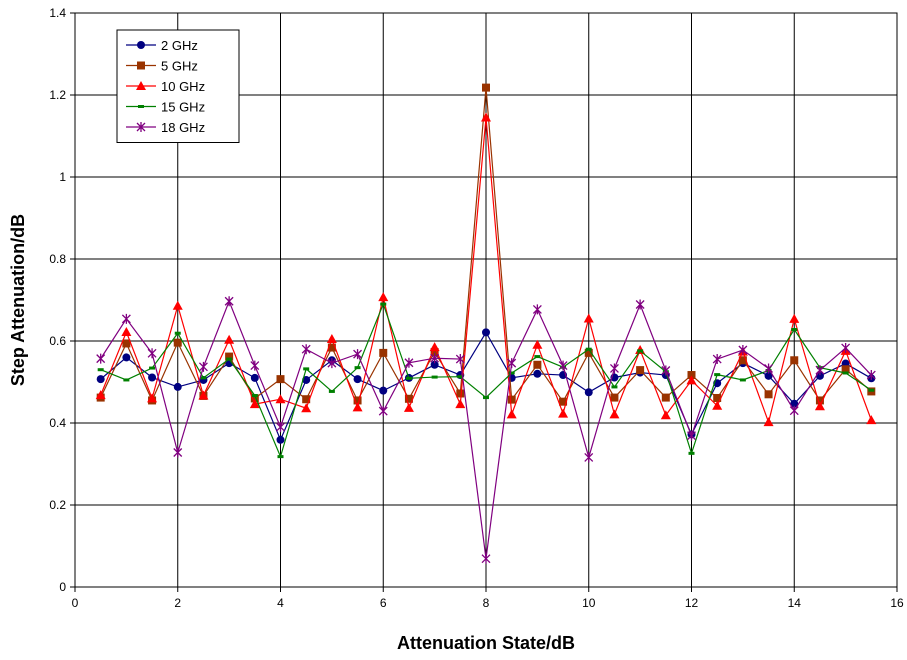  What do you see at coordinates (179, 45) in the screenshot?
I see `legend-label: 2 GHz` at bounding box center [179, 45].